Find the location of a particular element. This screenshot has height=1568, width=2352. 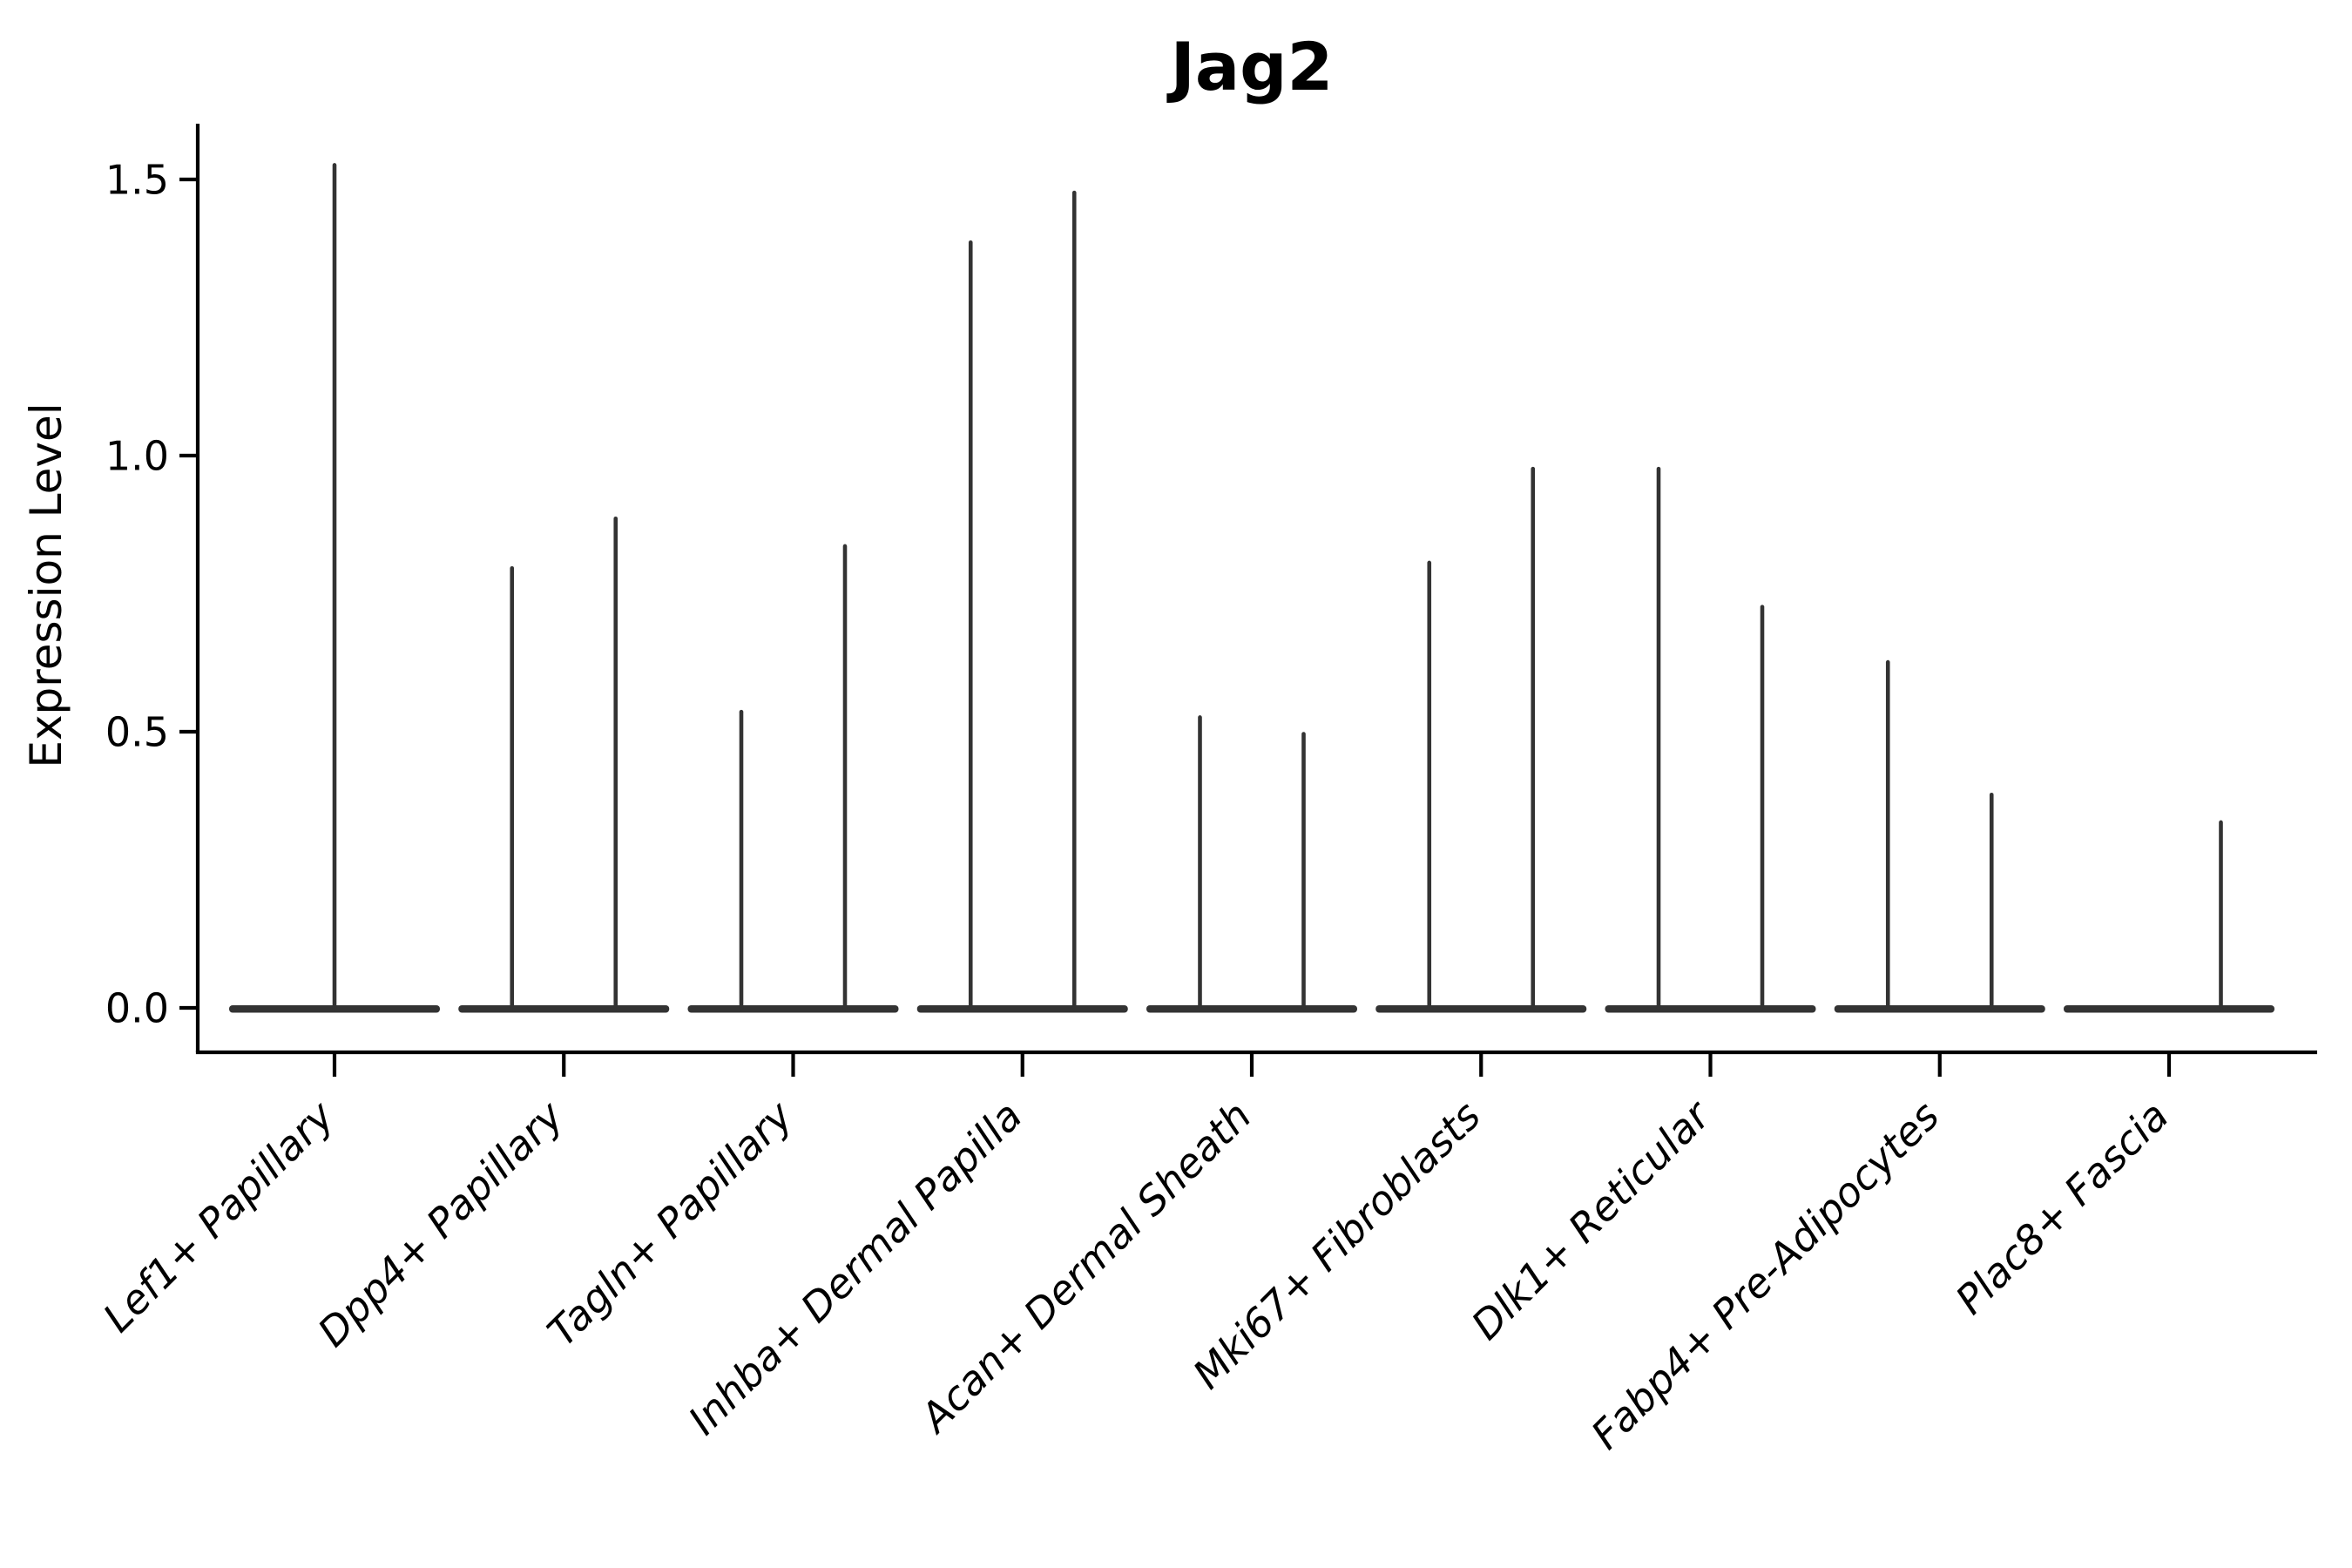

x-category-label: Lef1+ Papillary is located at coordinates (218, 1216).